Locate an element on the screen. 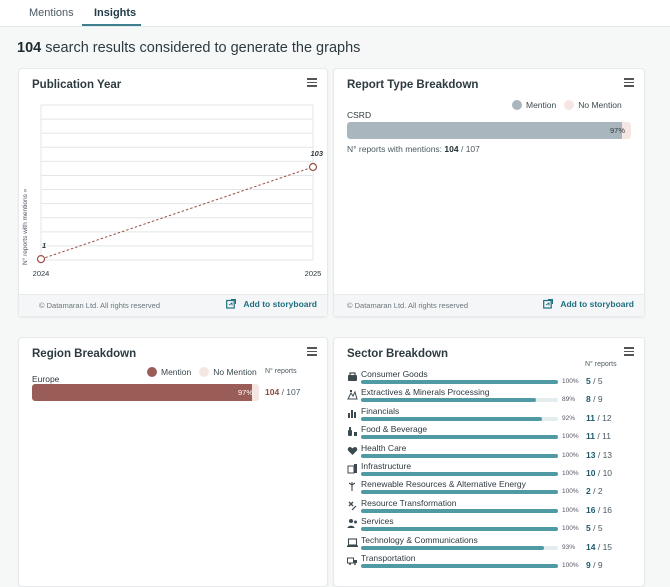 The width and height of the screenshot is (670, 587). data-label-2024: 1 is located at coordinates (44, 245).